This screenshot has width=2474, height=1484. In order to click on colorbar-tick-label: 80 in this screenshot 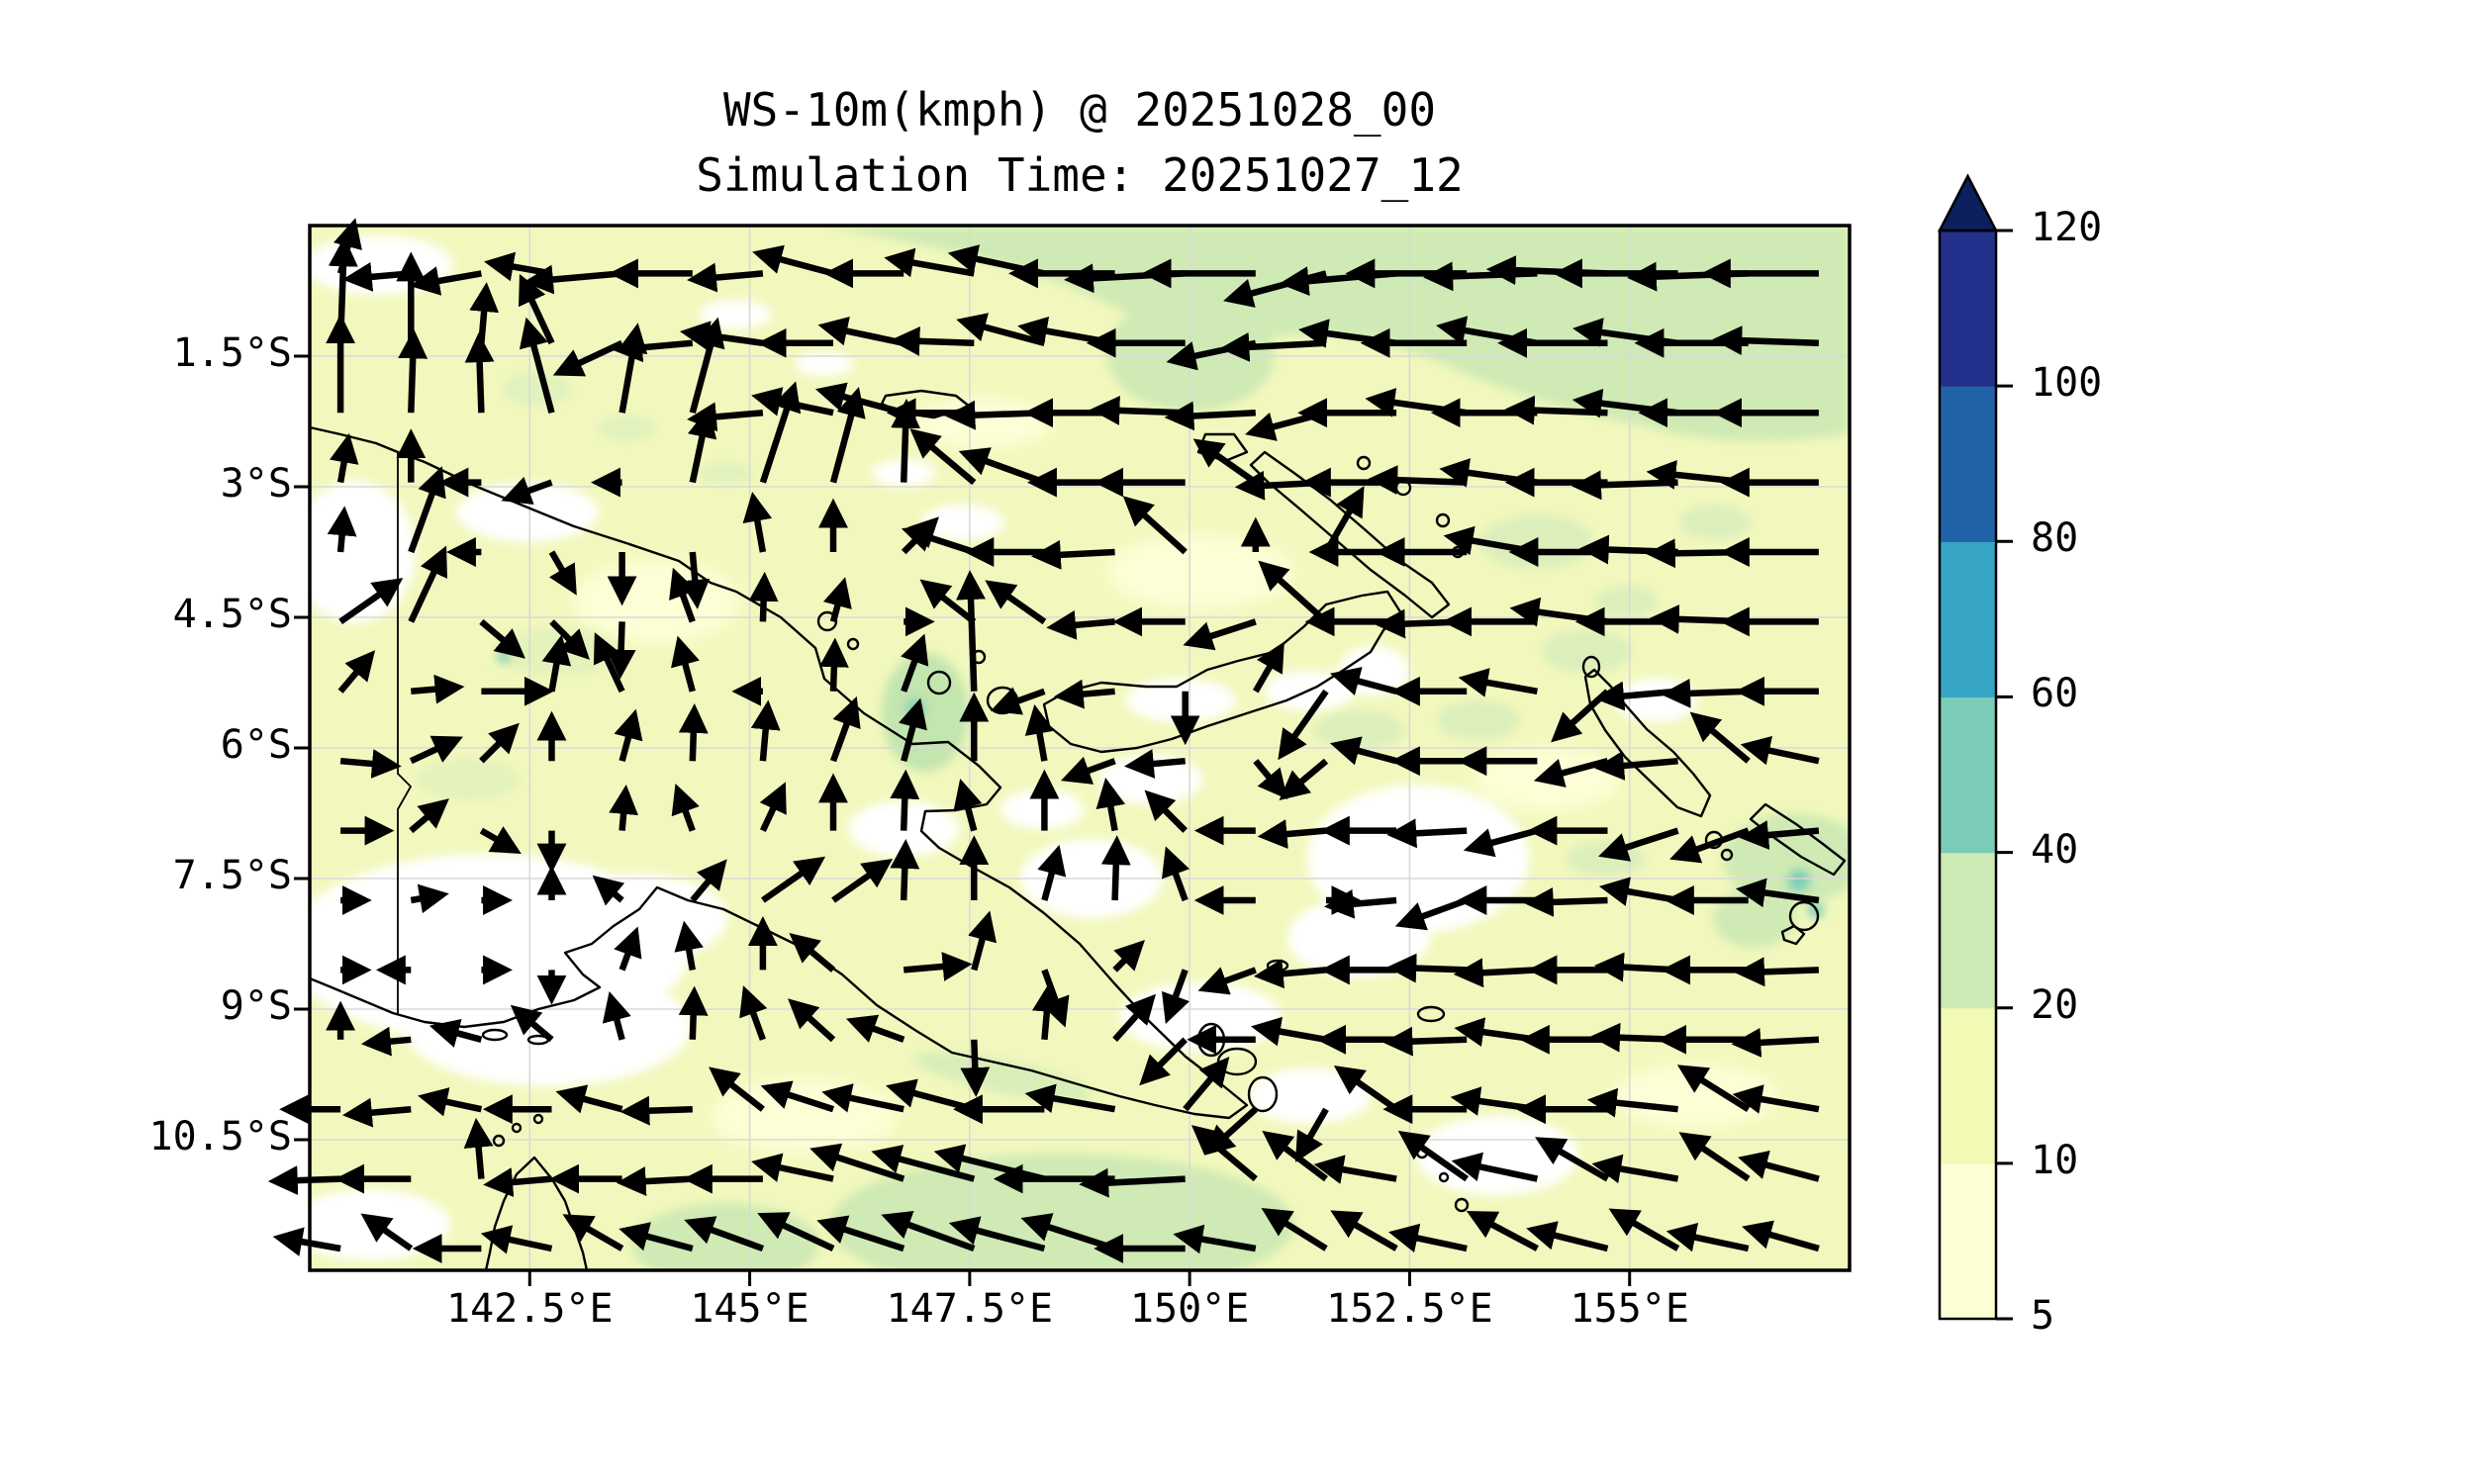, I will do `click(2055, 538)`.